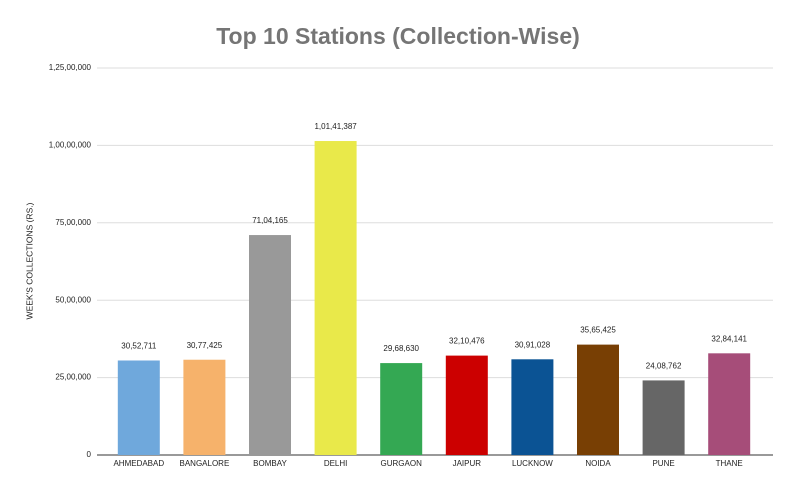 Image resolution: width=796 pixels, height=482 pixels. I want to click on y-axis-label: WEEK'S COLLECTIONS (RS.), so click(29, 260).